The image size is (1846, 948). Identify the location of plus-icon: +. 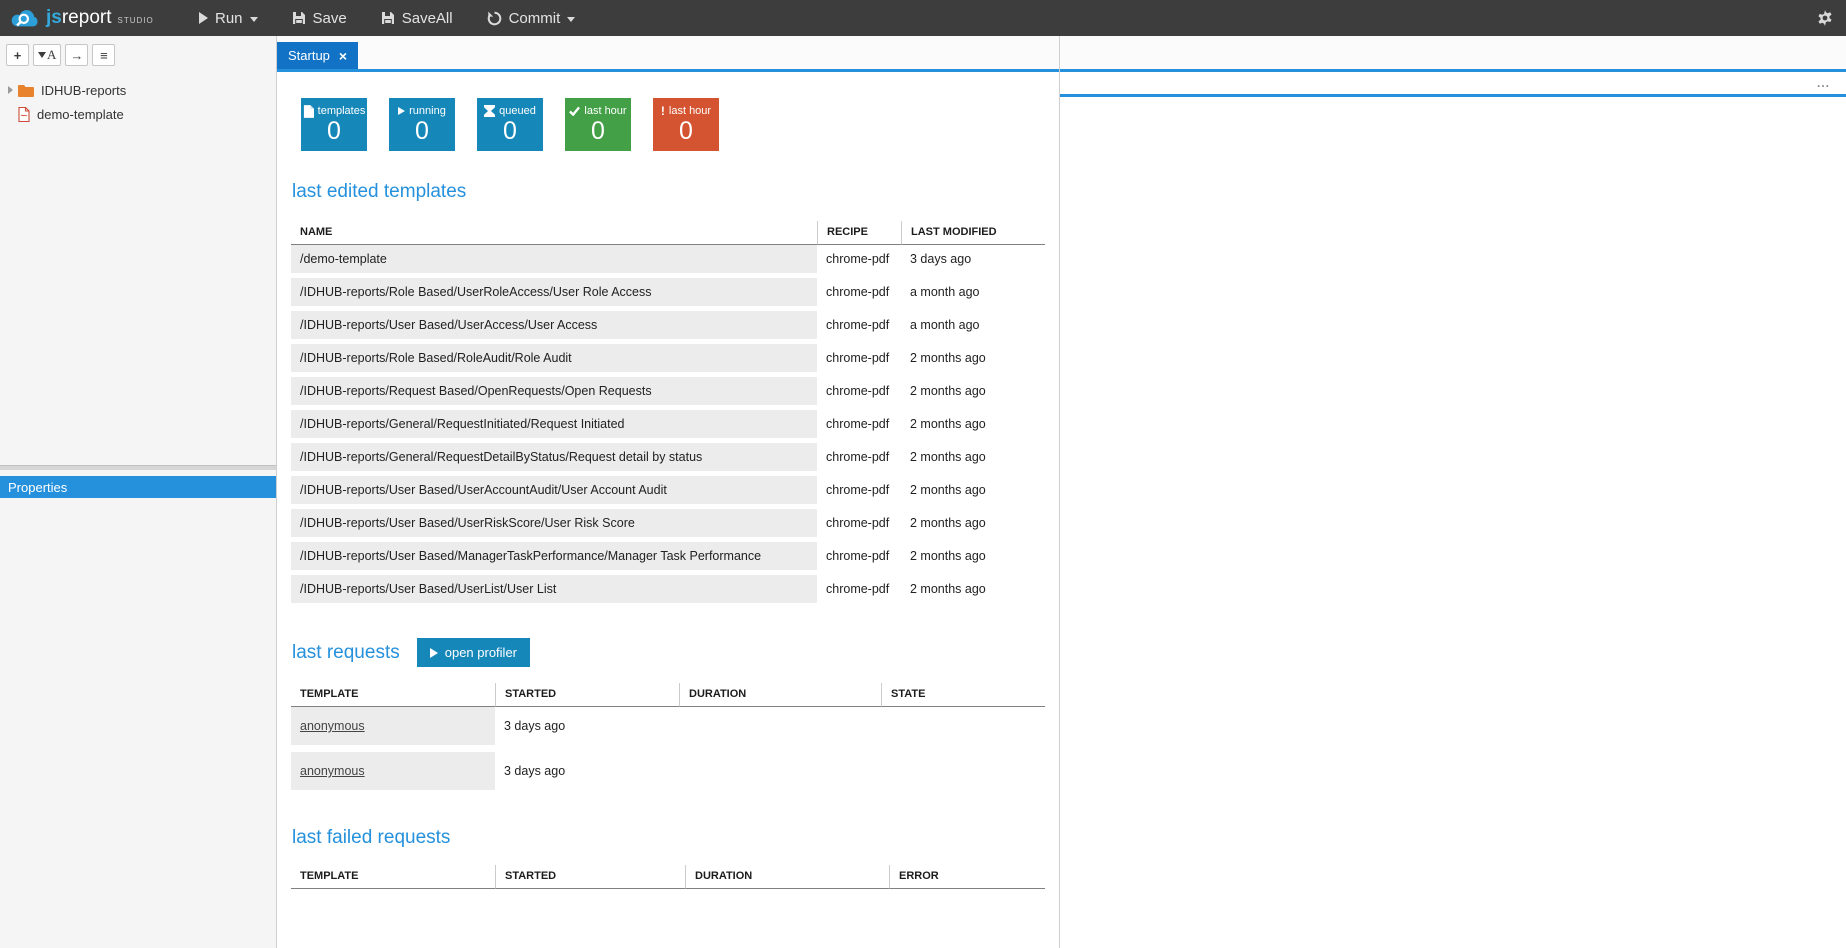
(17, 55).